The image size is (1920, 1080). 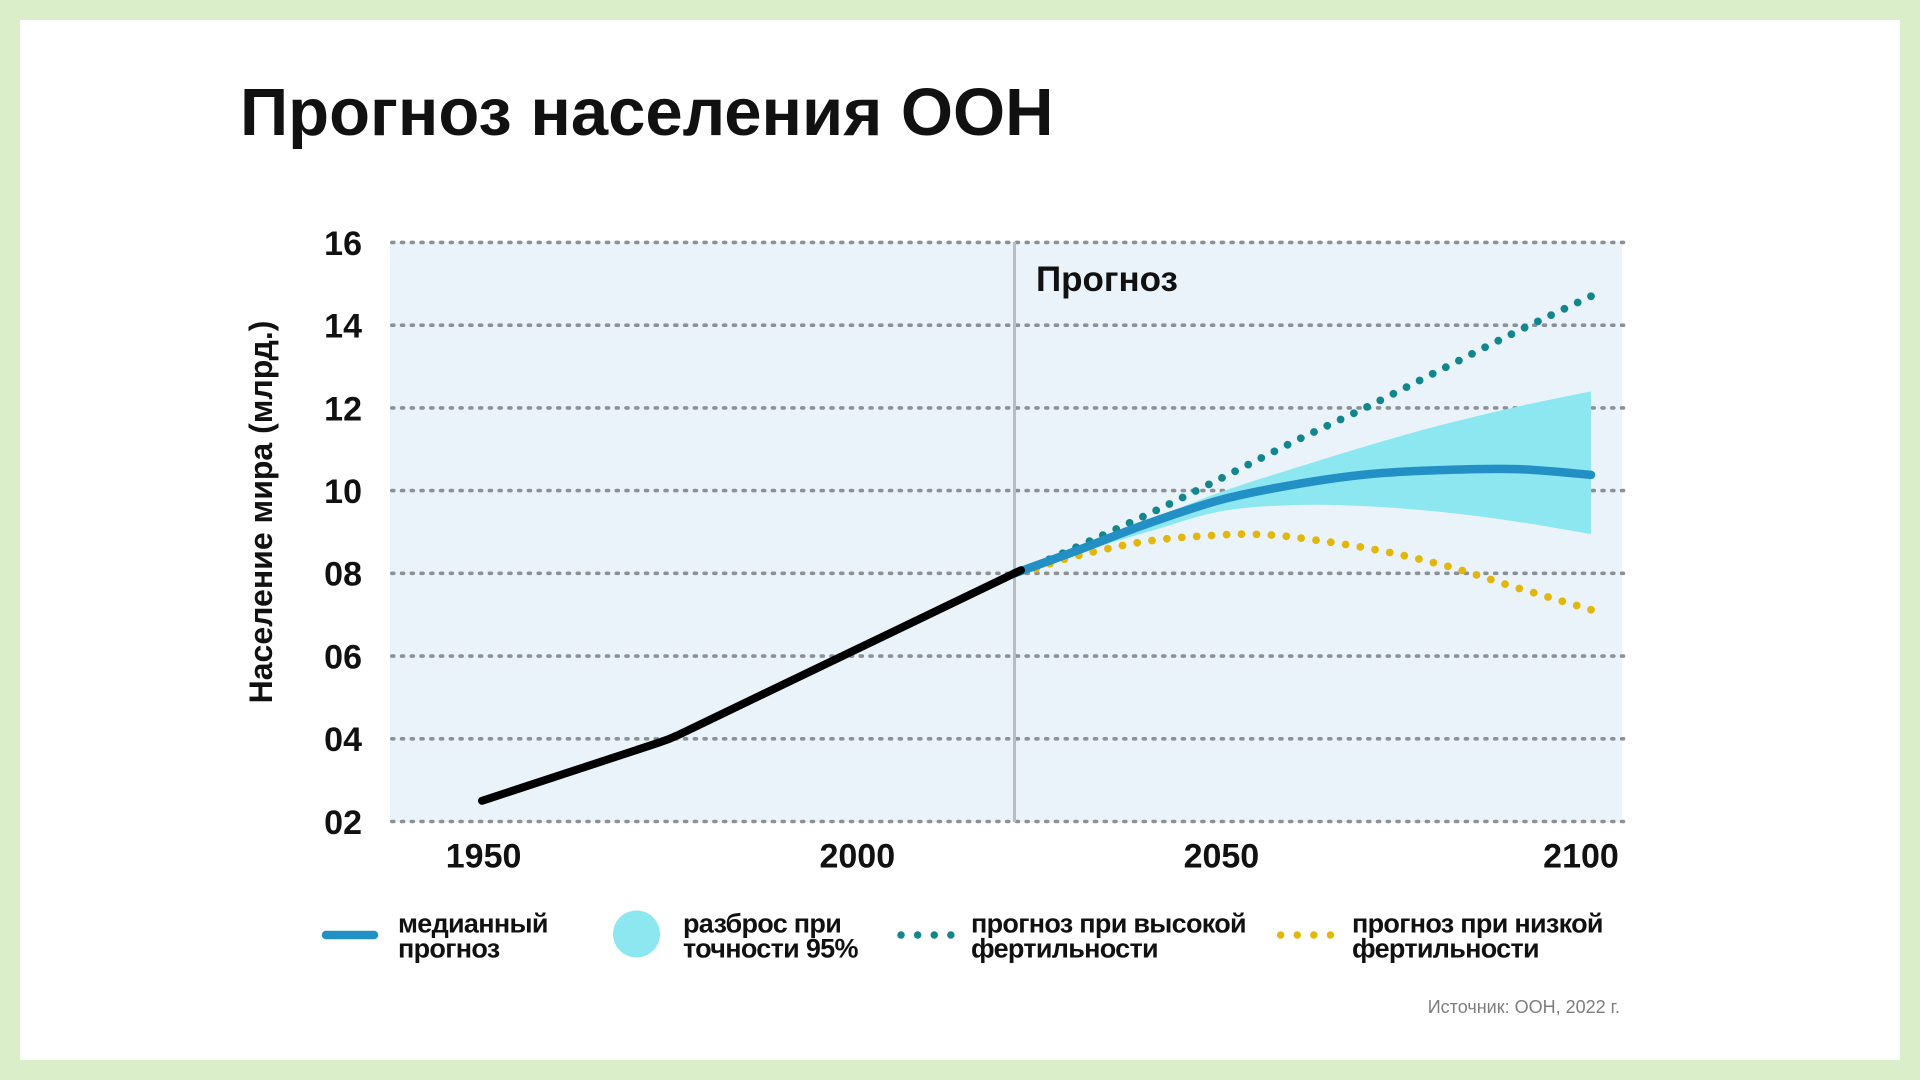 What do you see at coordinates (762, 924) in the screenshot?
I see `svg-text: разброс при` at bounding box center [762, 924].